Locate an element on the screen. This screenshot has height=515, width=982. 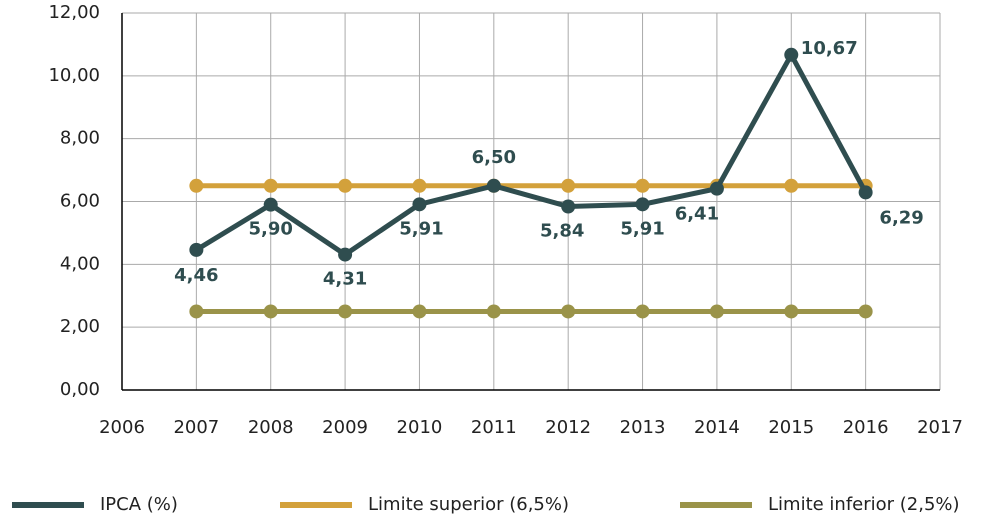
value-label: 5,90 is located at coordinates (271, 229).